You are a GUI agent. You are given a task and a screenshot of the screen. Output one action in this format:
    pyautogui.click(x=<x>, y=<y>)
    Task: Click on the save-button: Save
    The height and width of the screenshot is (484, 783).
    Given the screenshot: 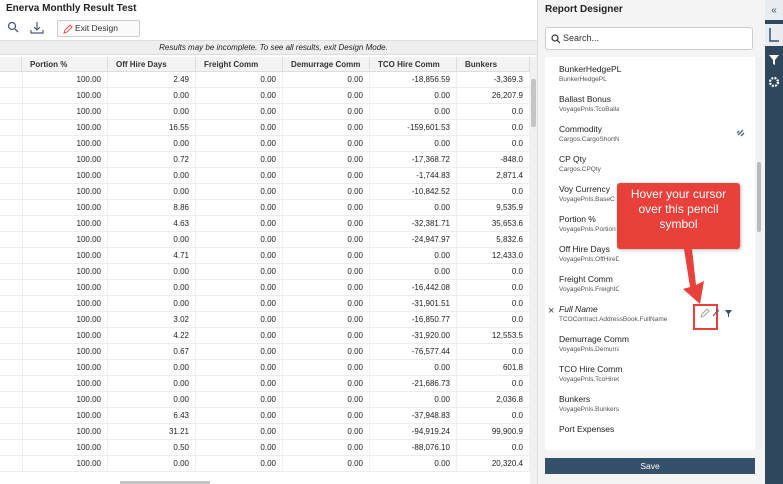 What is the action you would take?
    pyautogui.click(x=650, y=466)
    